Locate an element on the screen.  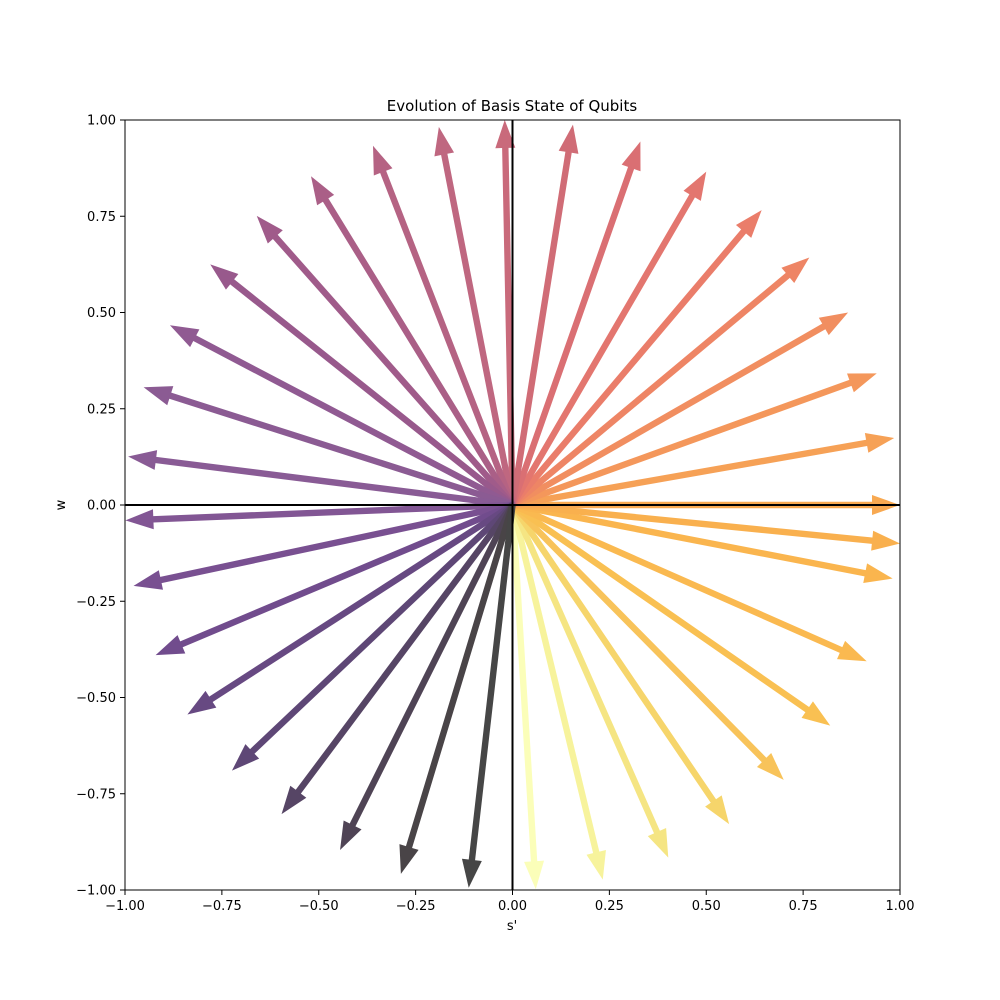
y-tick-label: 0.00 is located at coordinates (101, 506).